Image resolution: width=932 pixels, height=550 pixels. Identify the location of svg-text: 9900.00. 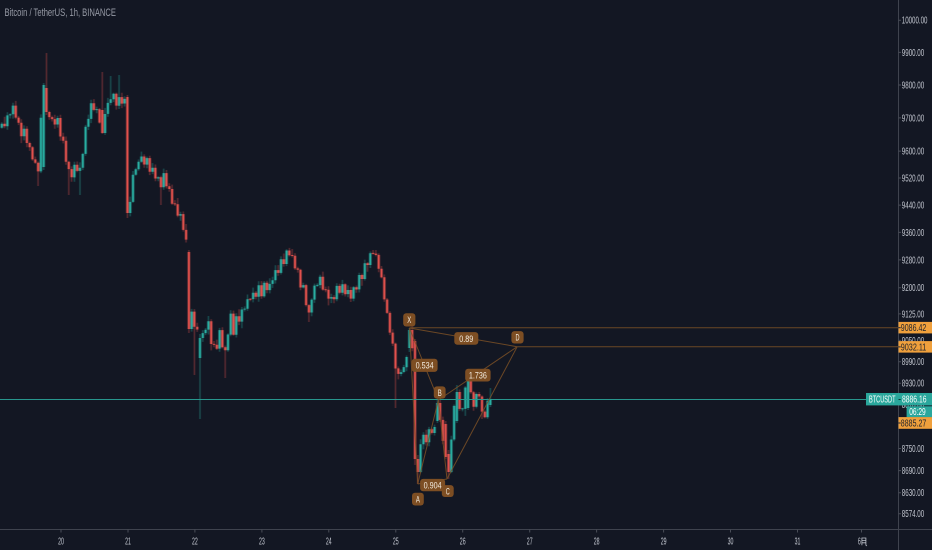
(913, 53).